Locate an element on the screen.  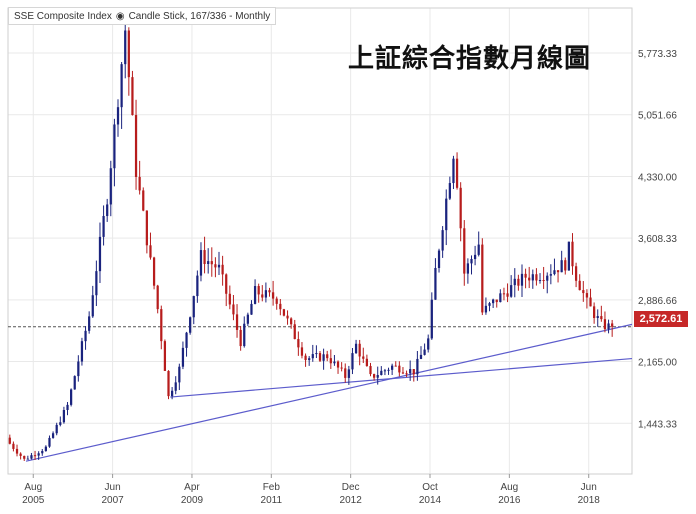
eye-icon: ◉ is located at coordinates (120, 16).